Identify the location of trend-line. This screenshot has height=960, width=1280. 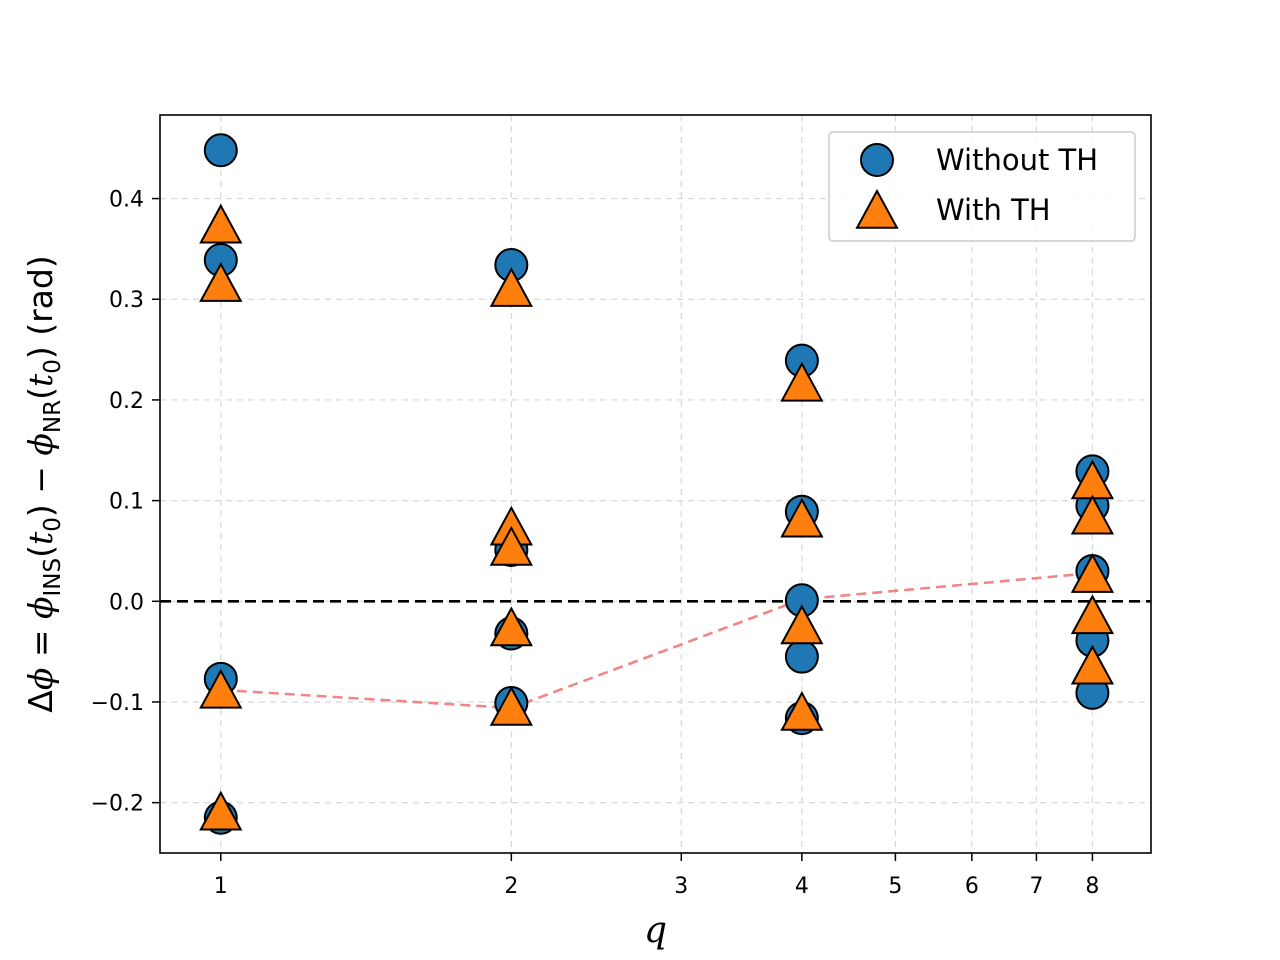
(656, 640).